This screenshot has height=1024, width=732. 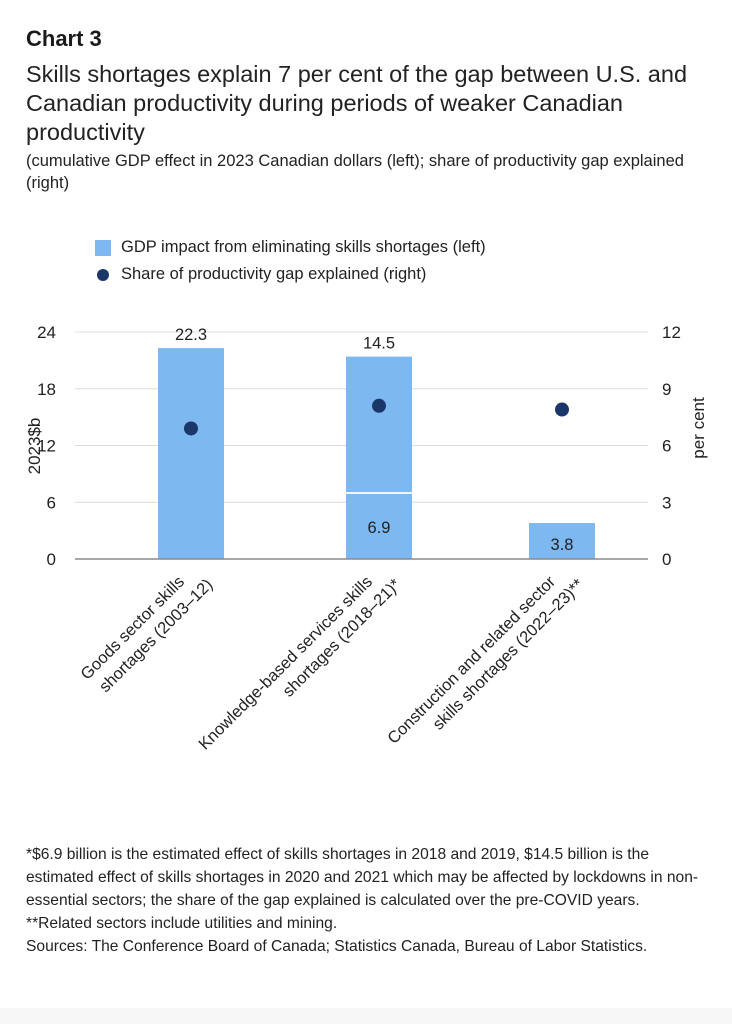 I want to click on bar-stack-segment, so click(x=379, y=424).